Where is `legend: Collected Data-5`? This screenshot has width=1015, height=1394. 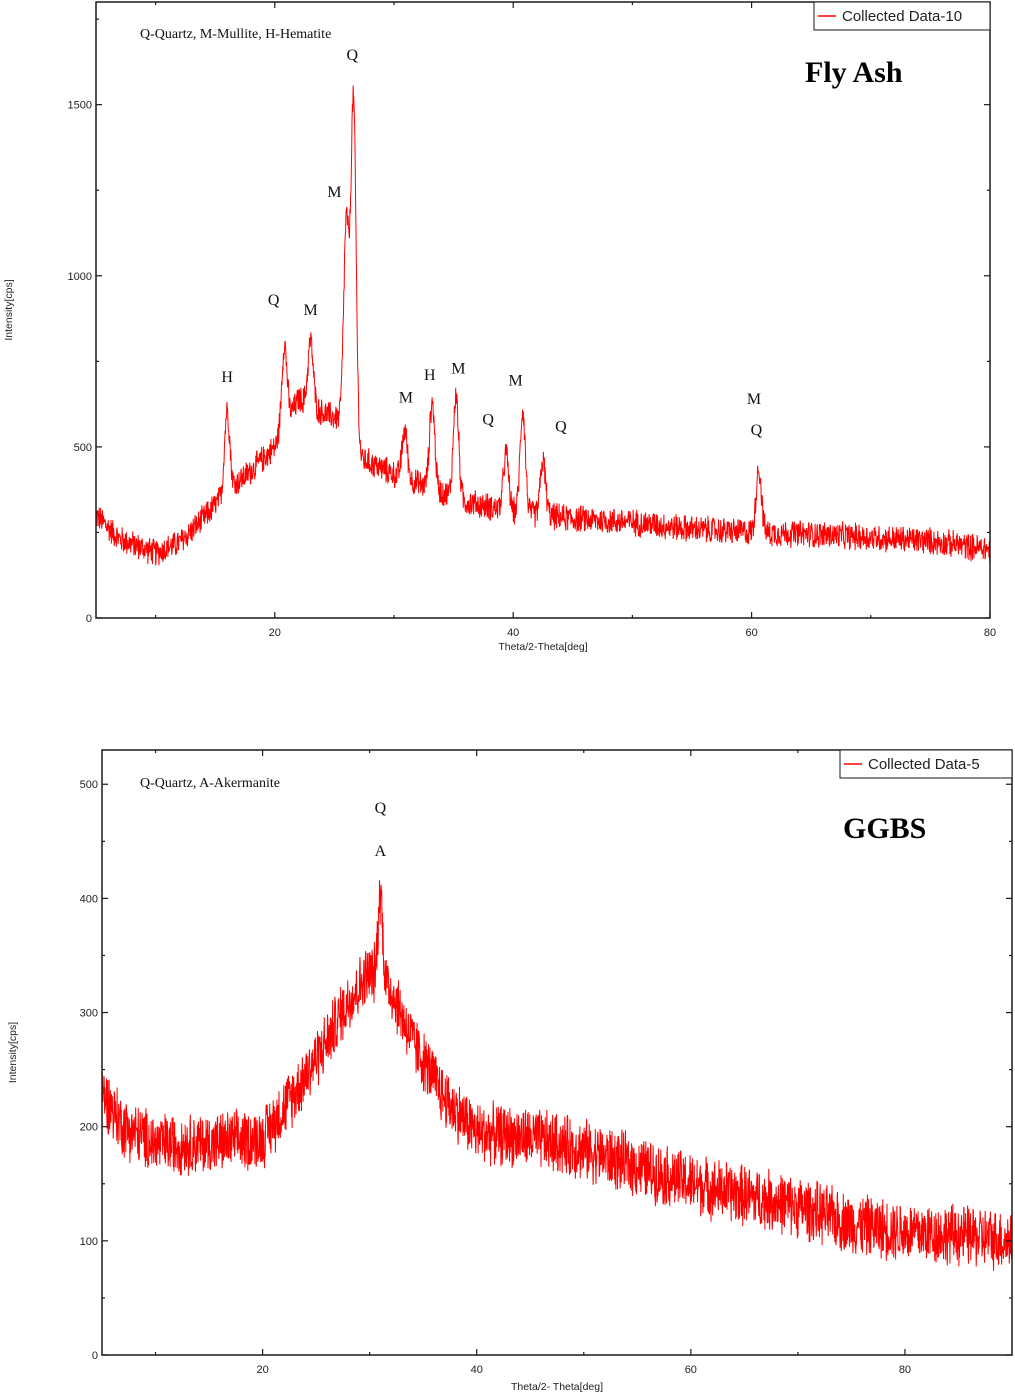 legend: Collected Data-5 is located at coordinates (926, 764).